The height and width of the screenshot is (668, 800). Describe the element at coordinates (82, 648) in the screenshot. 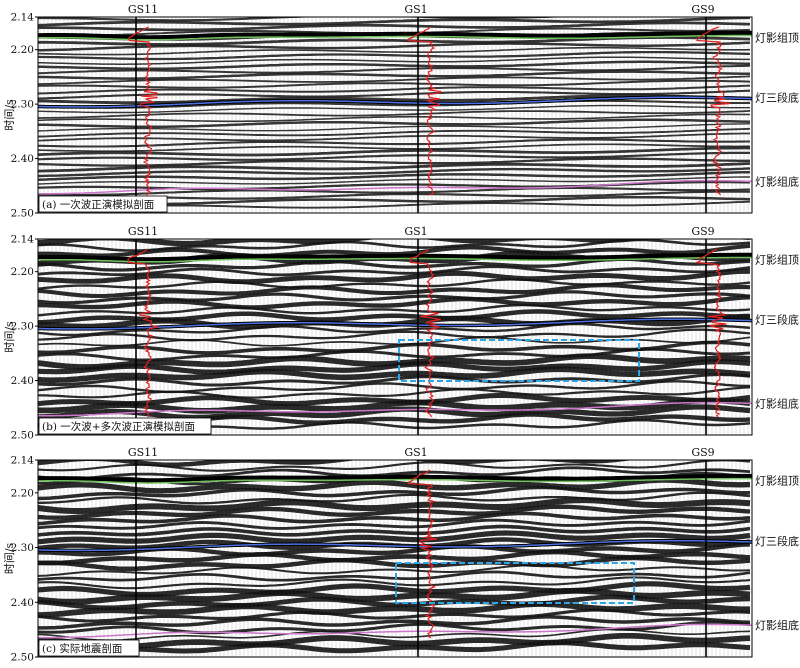

I see `svg-text: (c) 实际地震剖面` at that location.